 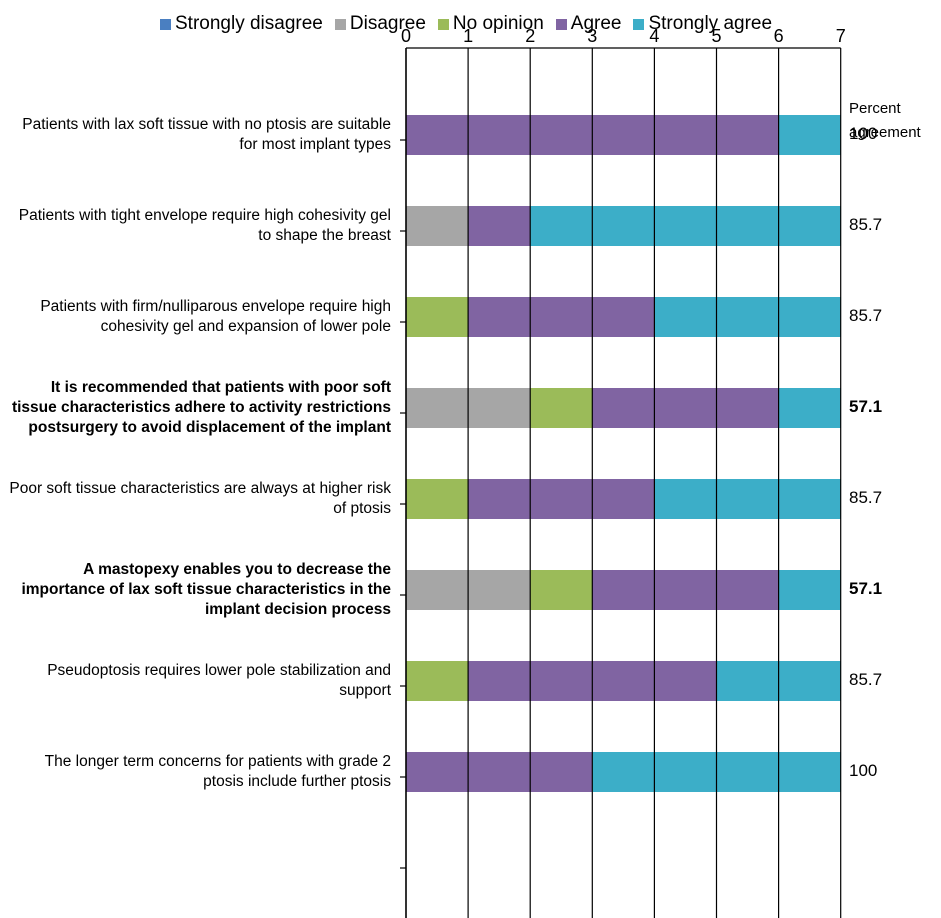 I want to click on x-tick-label-6: 6, so click(x=779, y=36).